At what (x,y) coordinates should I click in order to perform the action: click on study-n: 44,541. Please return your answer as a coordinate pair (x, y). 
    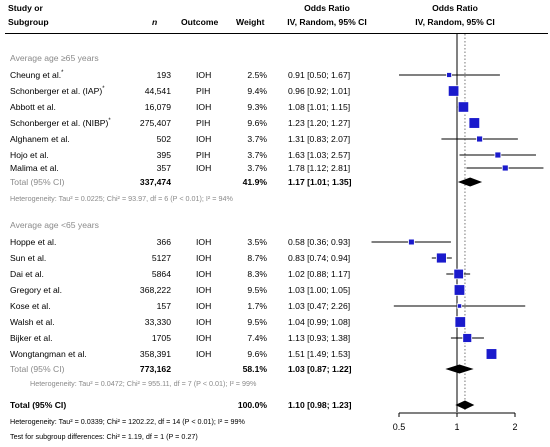
    Looking at the image, I should click on (157, 91).